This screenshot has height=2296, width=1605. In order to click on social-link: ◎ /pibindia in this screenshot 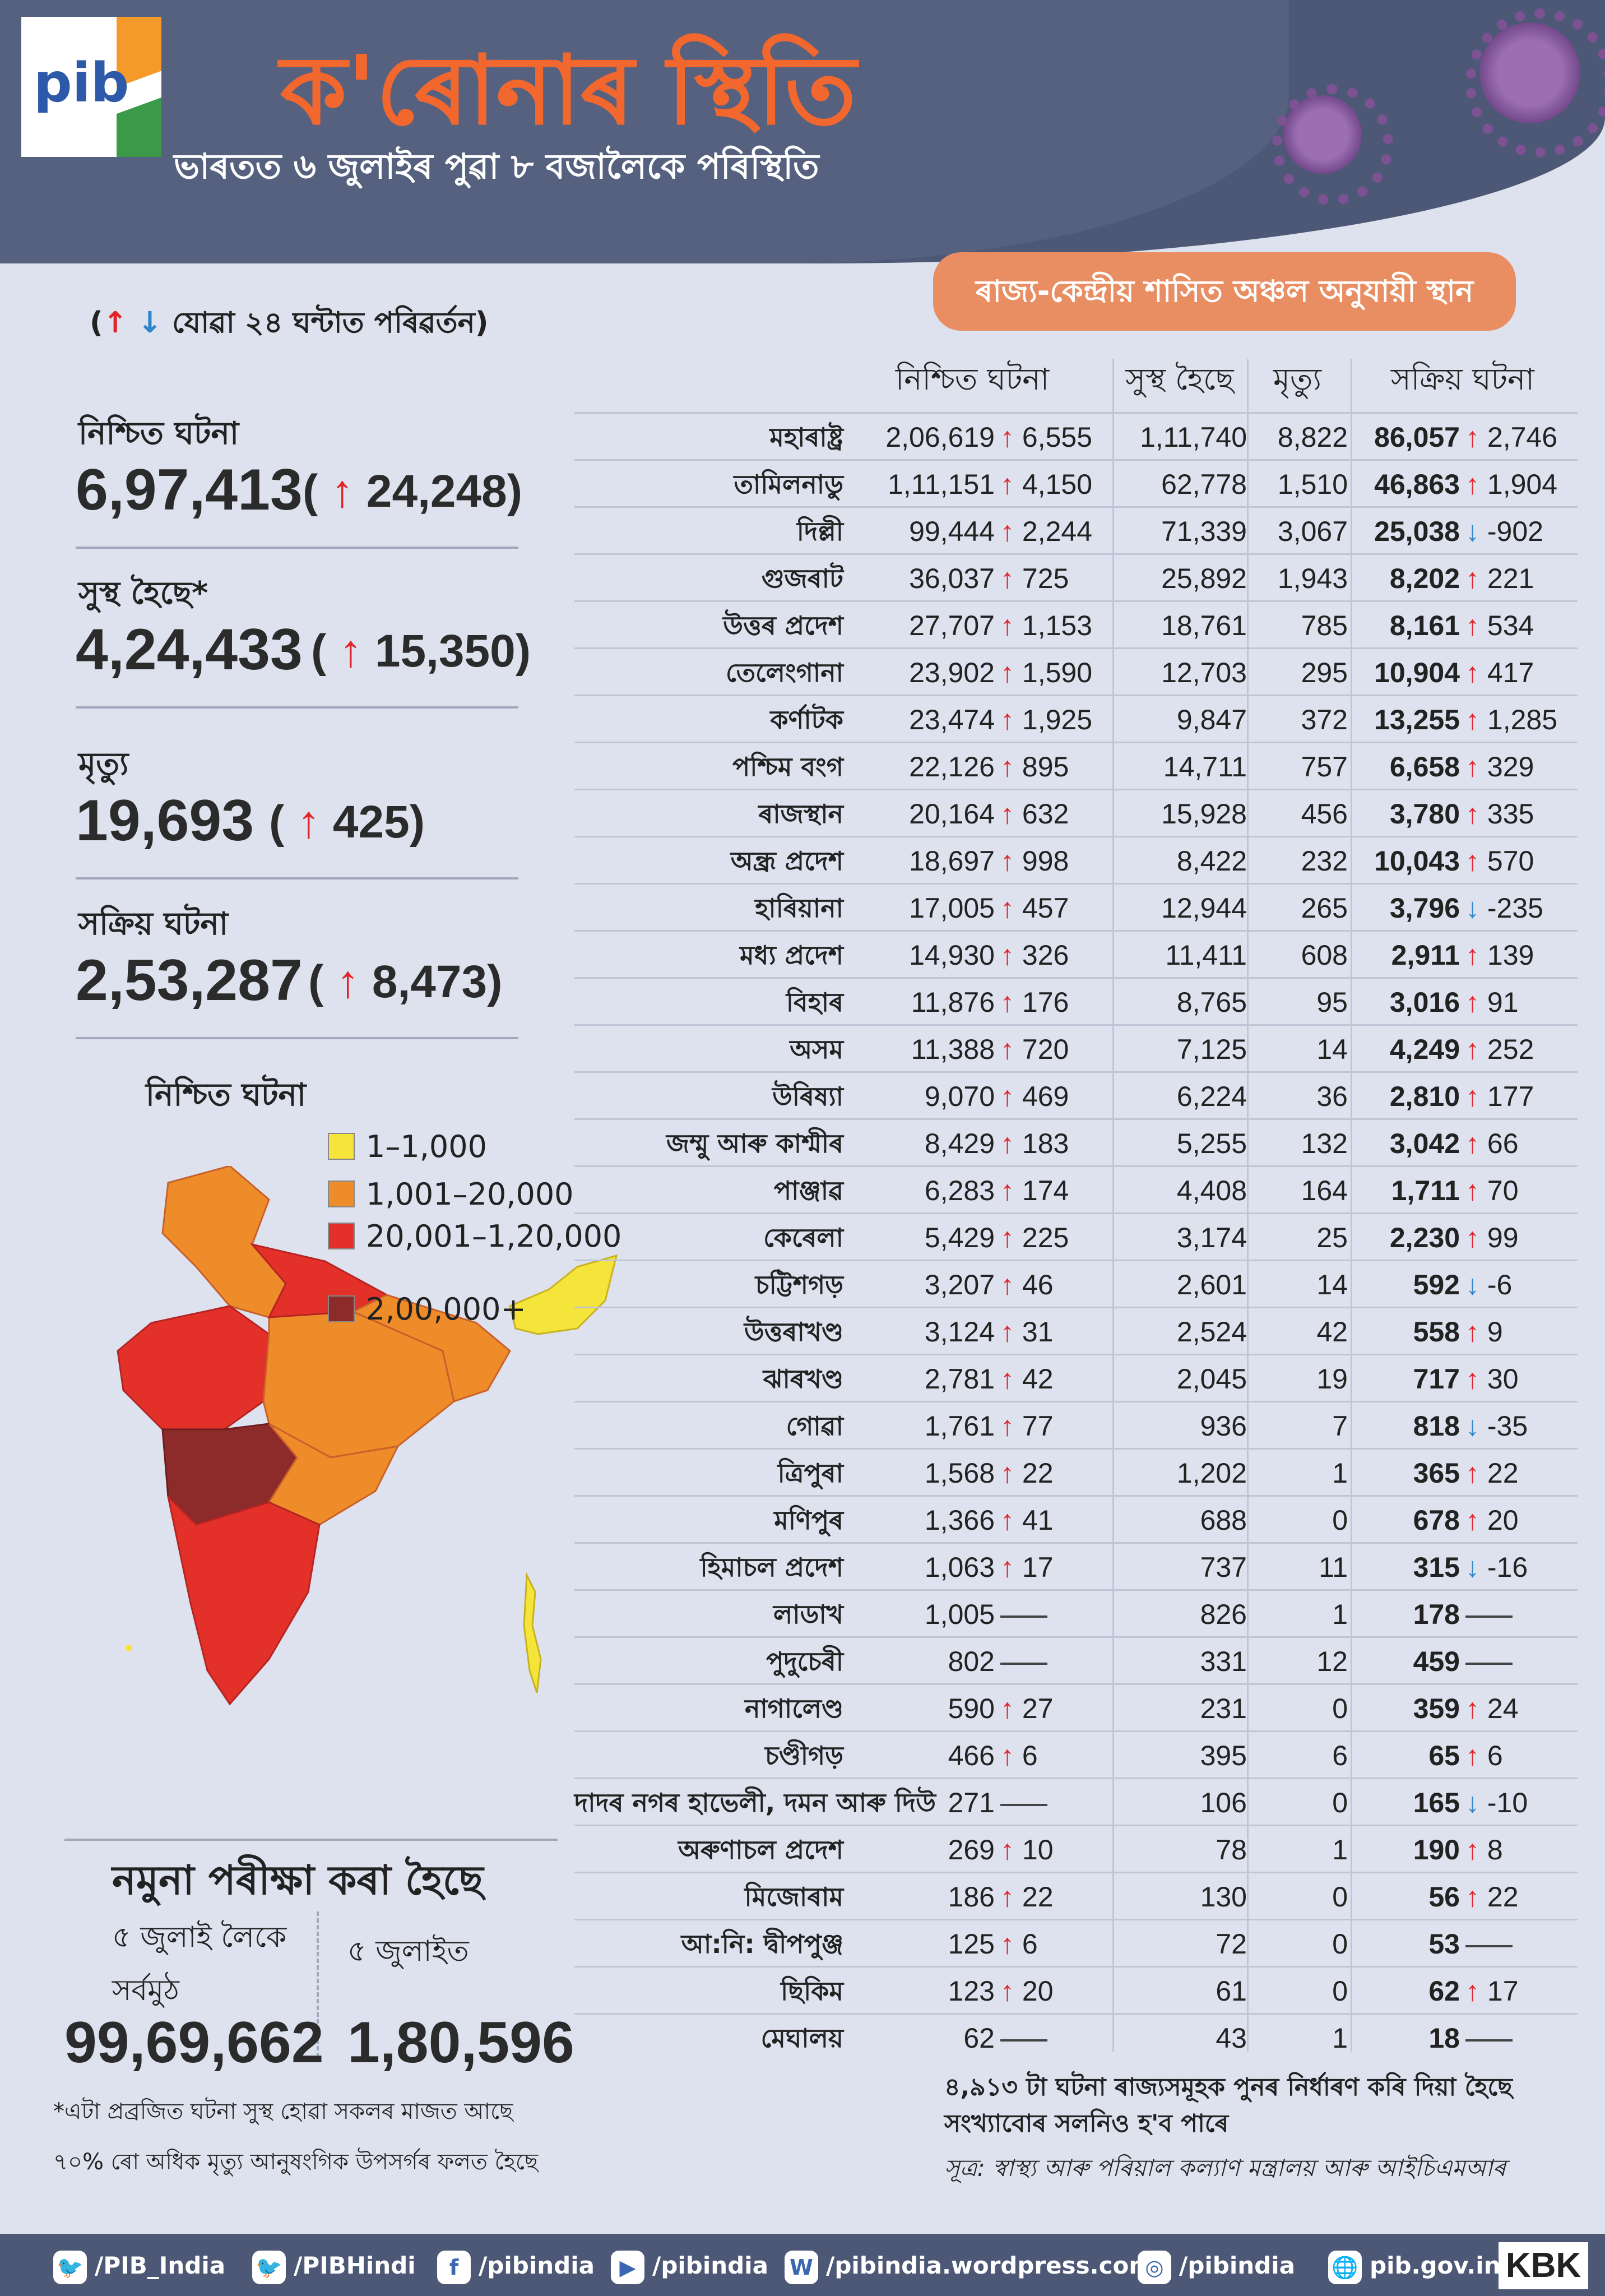, I will do `click(1216, 2265)`.